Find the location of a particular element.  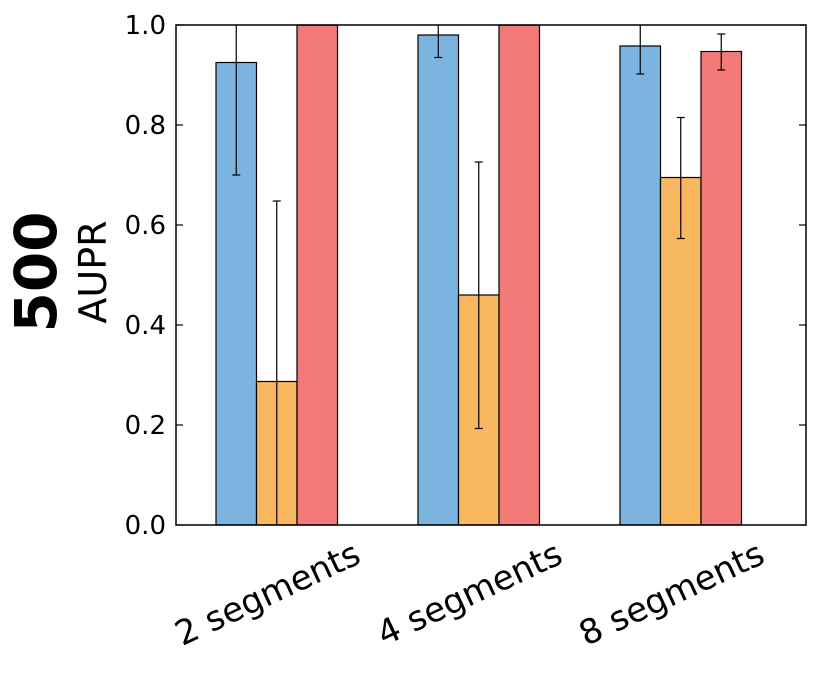

y-tick-label: 0.0 is located at coordinates (145, 526).